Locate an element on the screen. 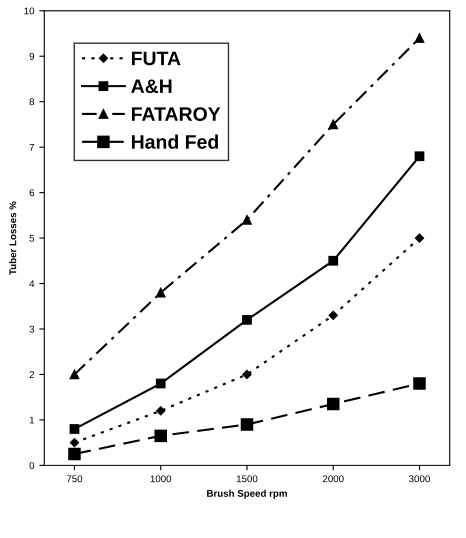 The width and height of the screenshot is (466, 538). y-tick-label: 7 is located at coordinates (32, 147).